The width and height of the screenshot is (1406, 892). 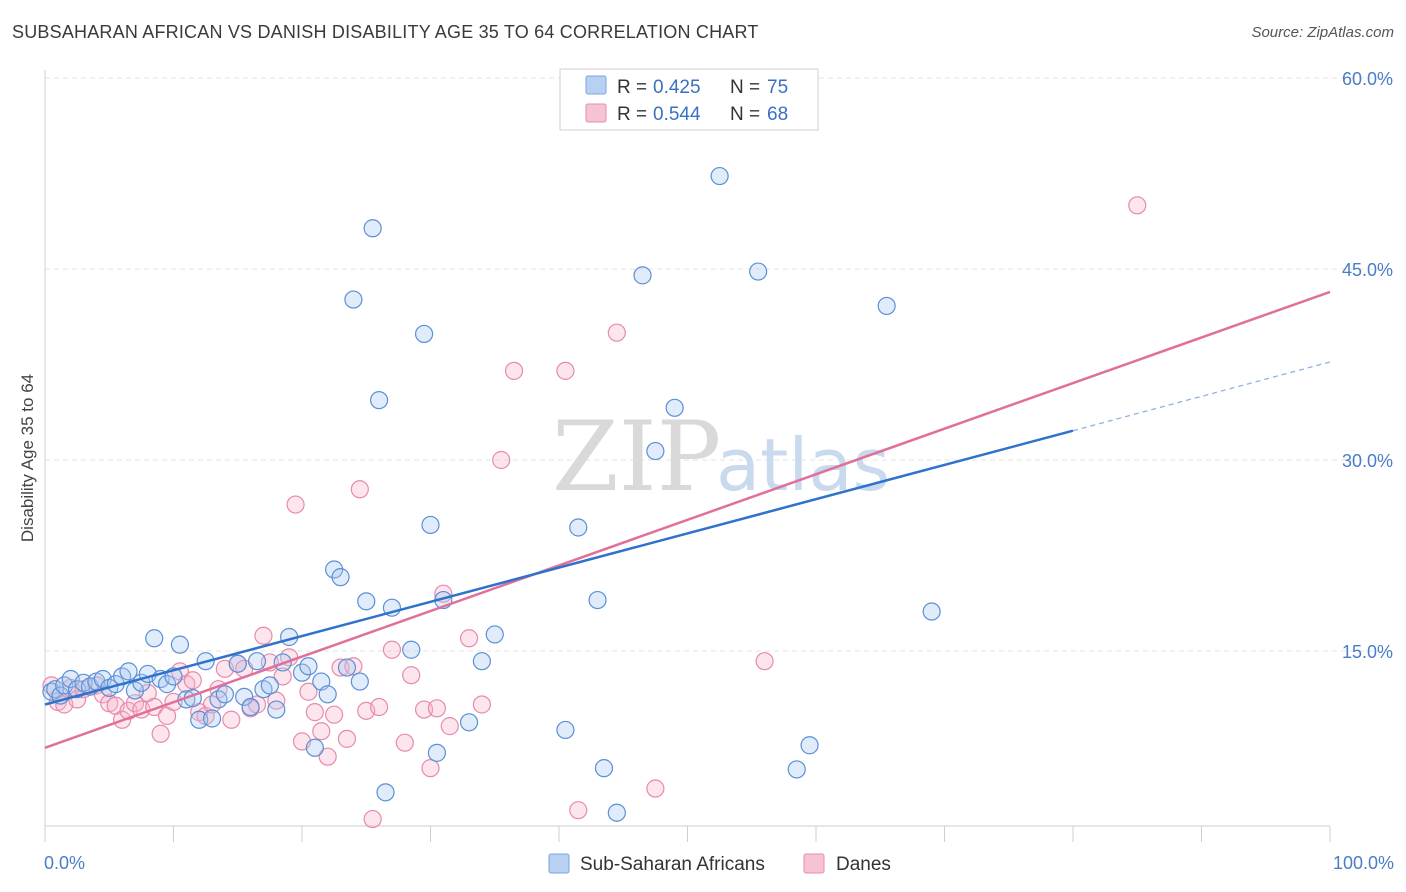 I want to click on y-tick-label-60: 60.0%, so click(x=1367, y=79).